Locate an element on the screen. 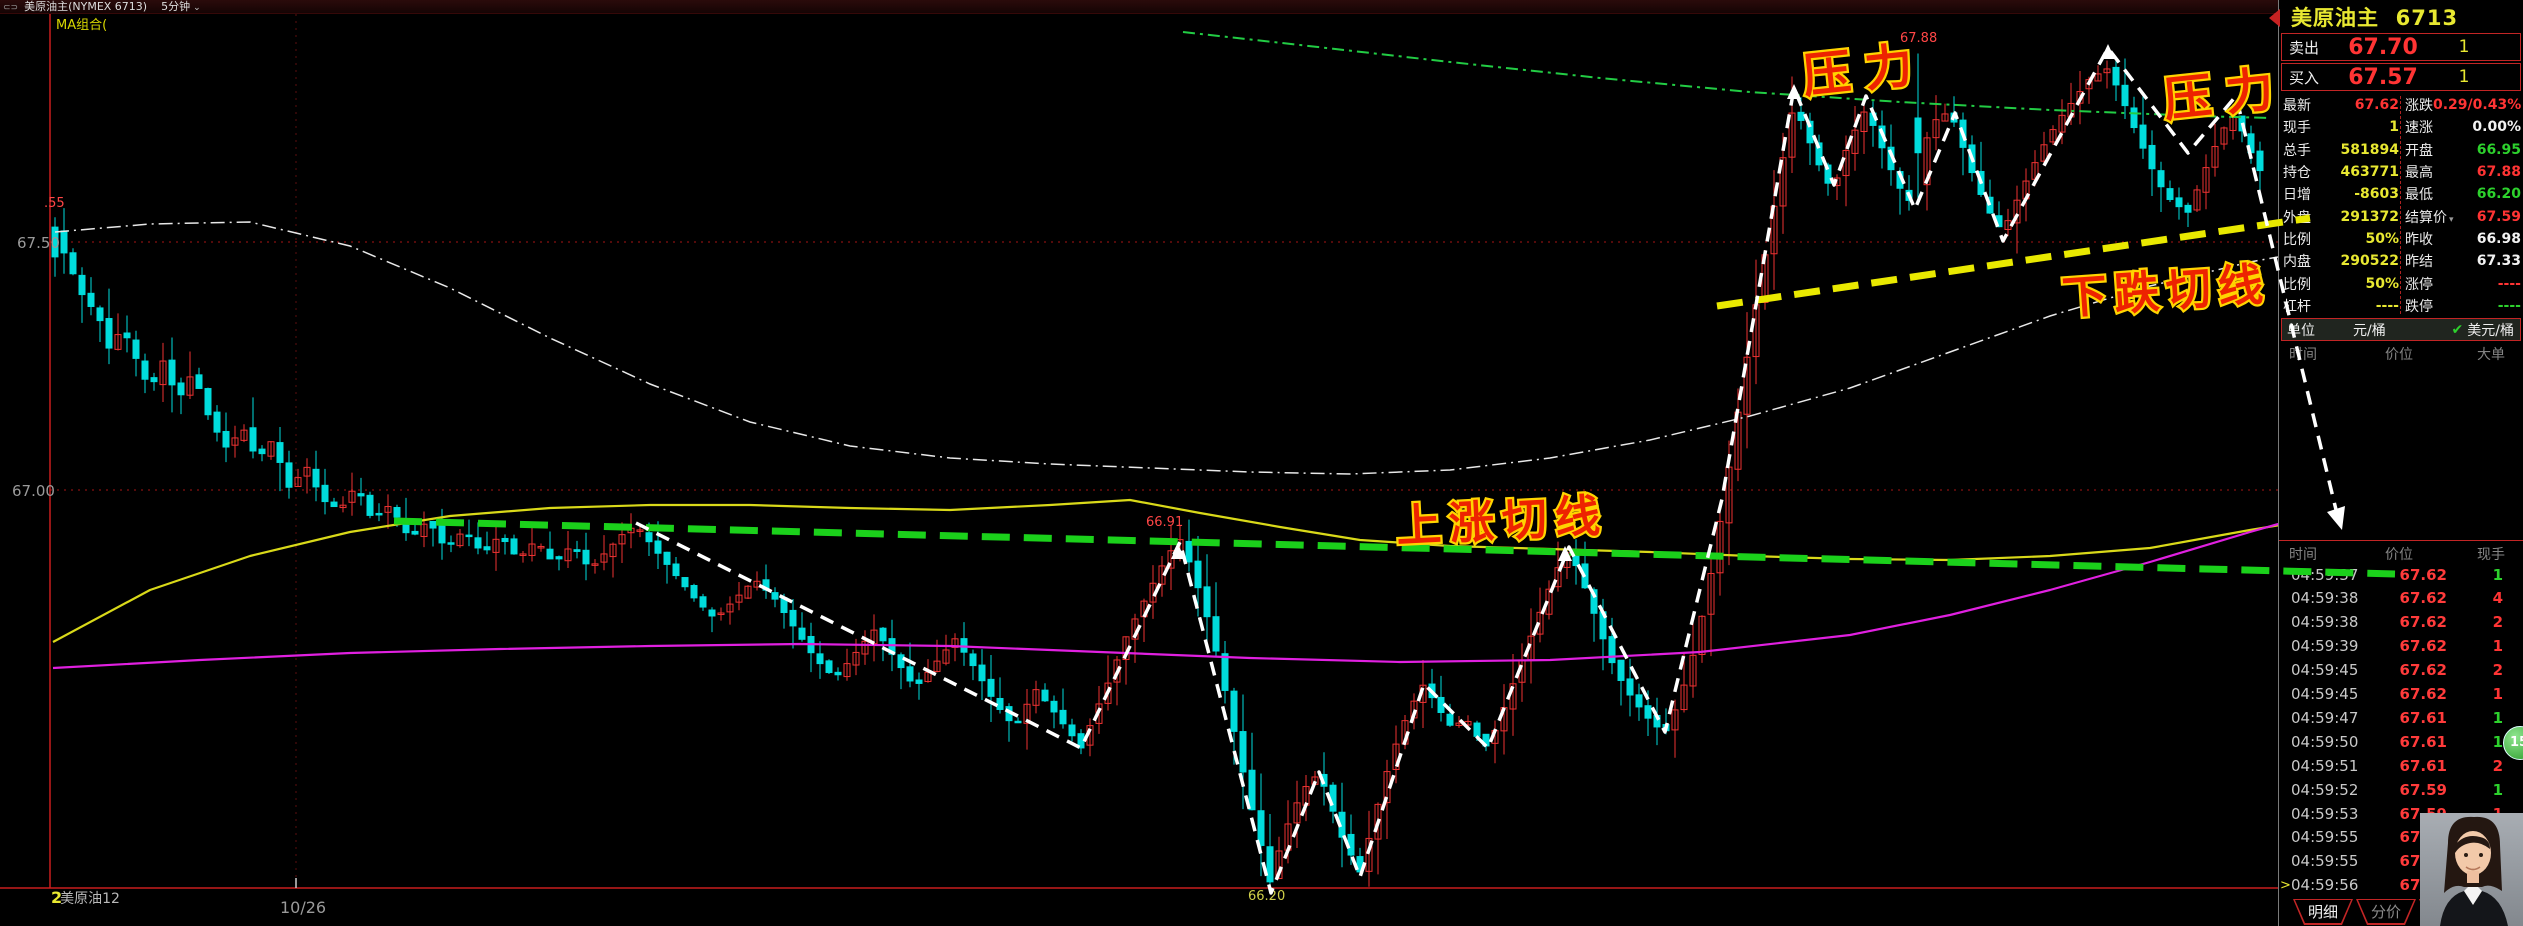 This screenshot has width=2523, height=926. trade-list-header: 时间 价位 现手 is located at coordinates (2401, 554).